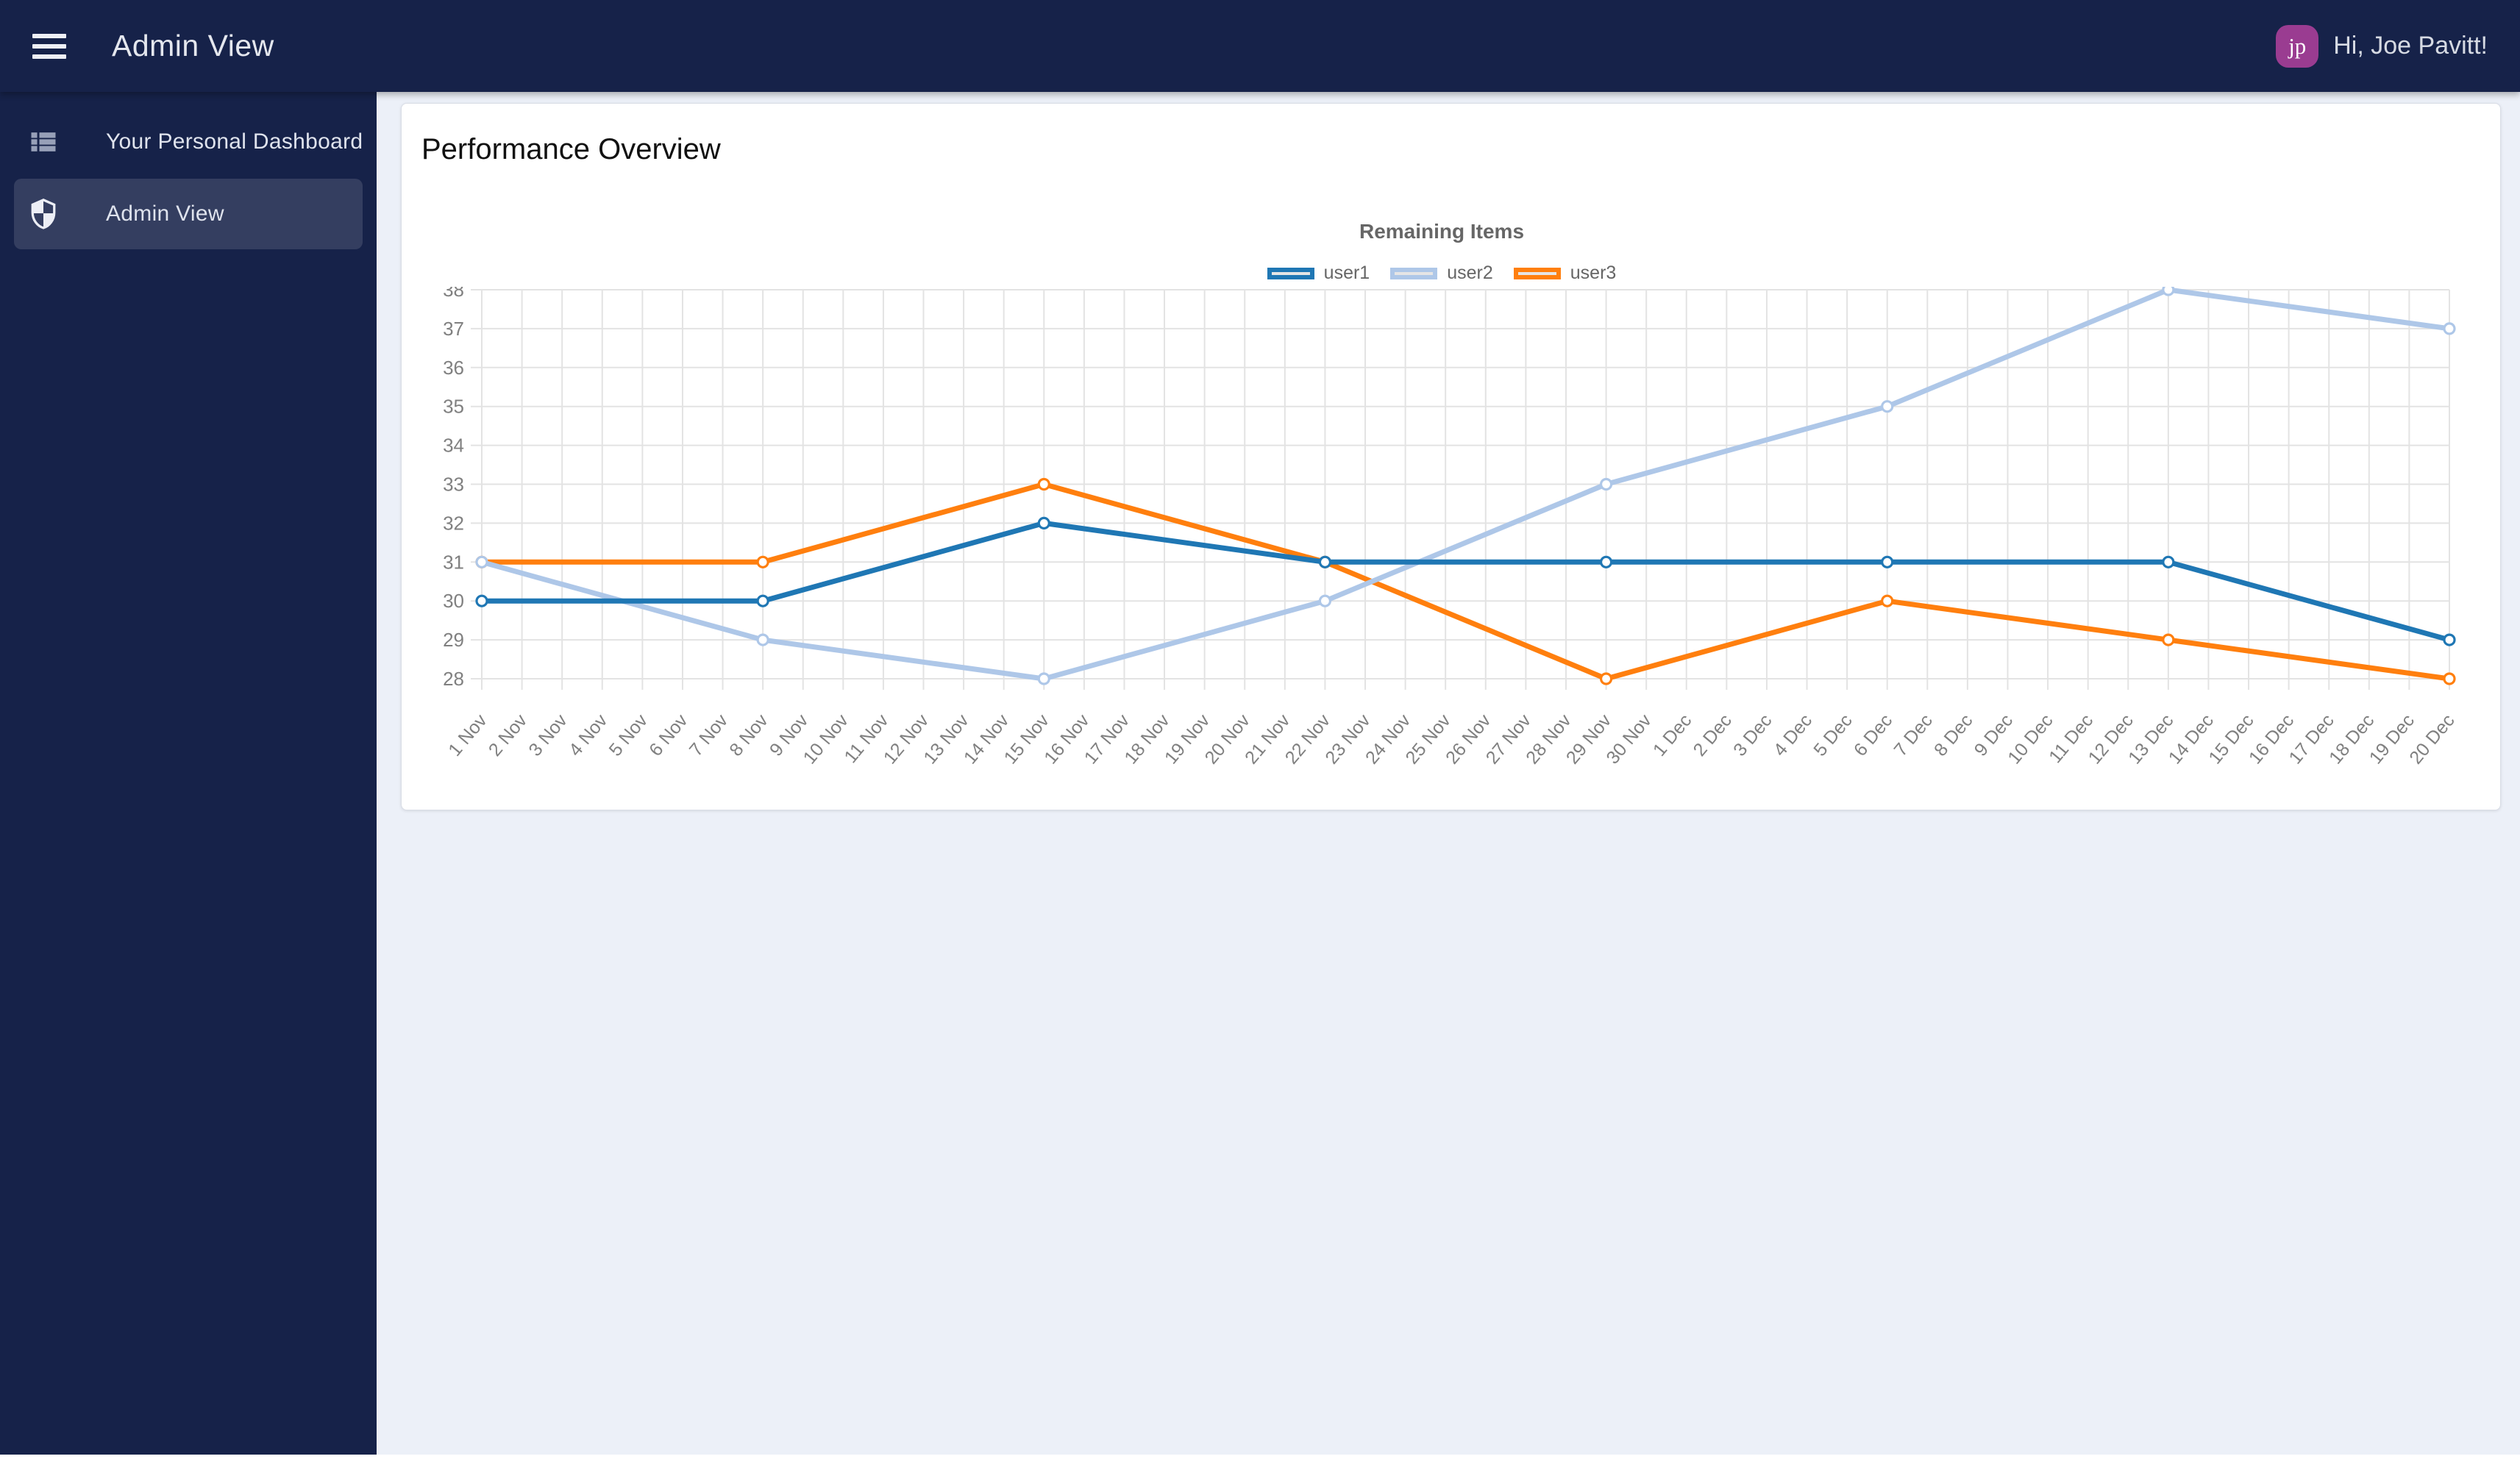 This screenshot has width=2520, height=1459. I want to click on y-axis-labels: 28 29 30 31 32 33 34 35 36 37 38, so click(454, 488).